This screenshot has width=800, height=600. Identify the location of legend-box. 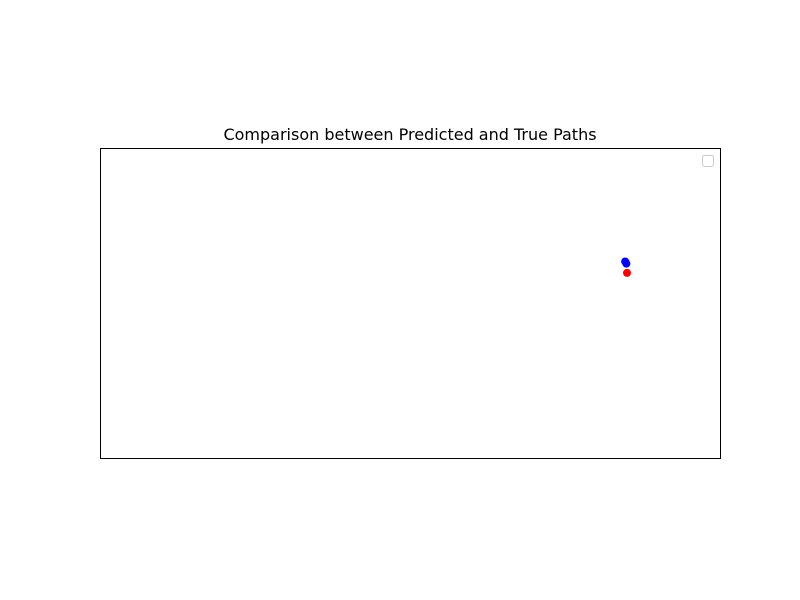
(708, 161).